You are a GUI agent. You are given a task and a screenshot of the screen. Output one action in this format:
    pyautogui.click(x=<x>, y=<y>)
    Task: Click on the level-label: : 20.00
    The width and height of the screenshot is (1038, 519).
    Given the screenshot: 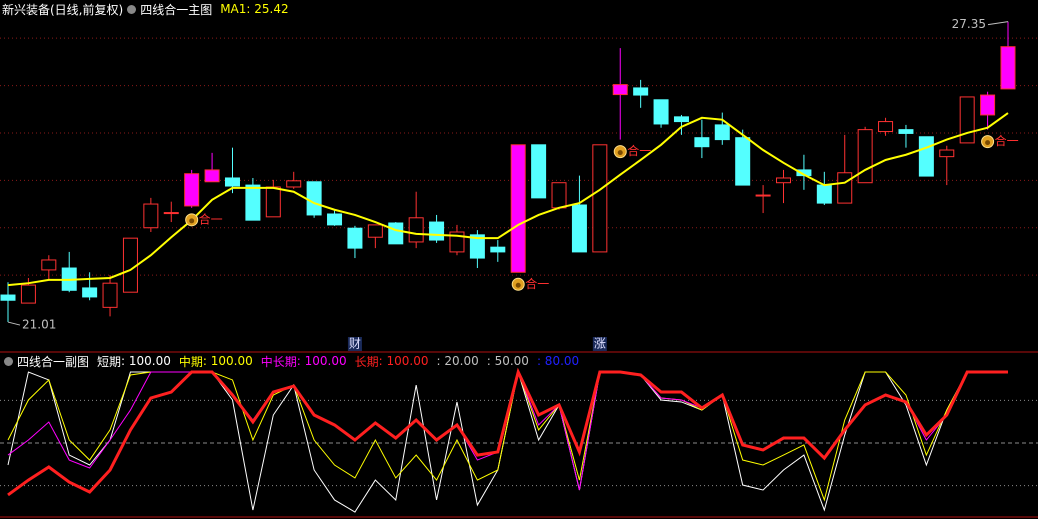 What is the action you would take?
    pyautogui.click(x=457, y=361)
    